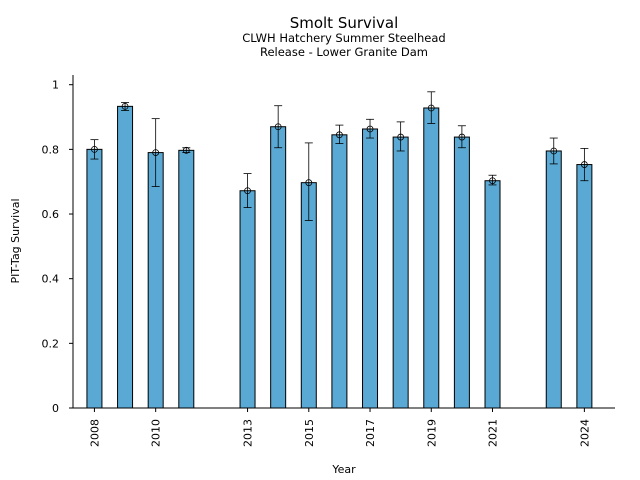 This screenshot has height=480, width=640. I want to click on error-bar-2023, so click(553, 151).